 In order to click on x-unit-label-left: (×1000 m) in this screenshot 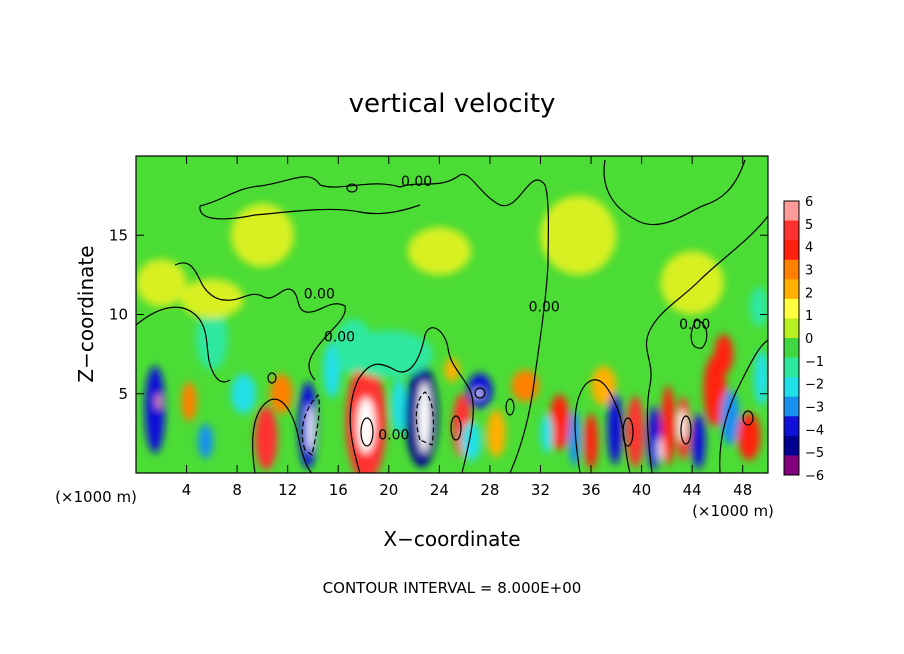, I will do `click(96, 497)`.